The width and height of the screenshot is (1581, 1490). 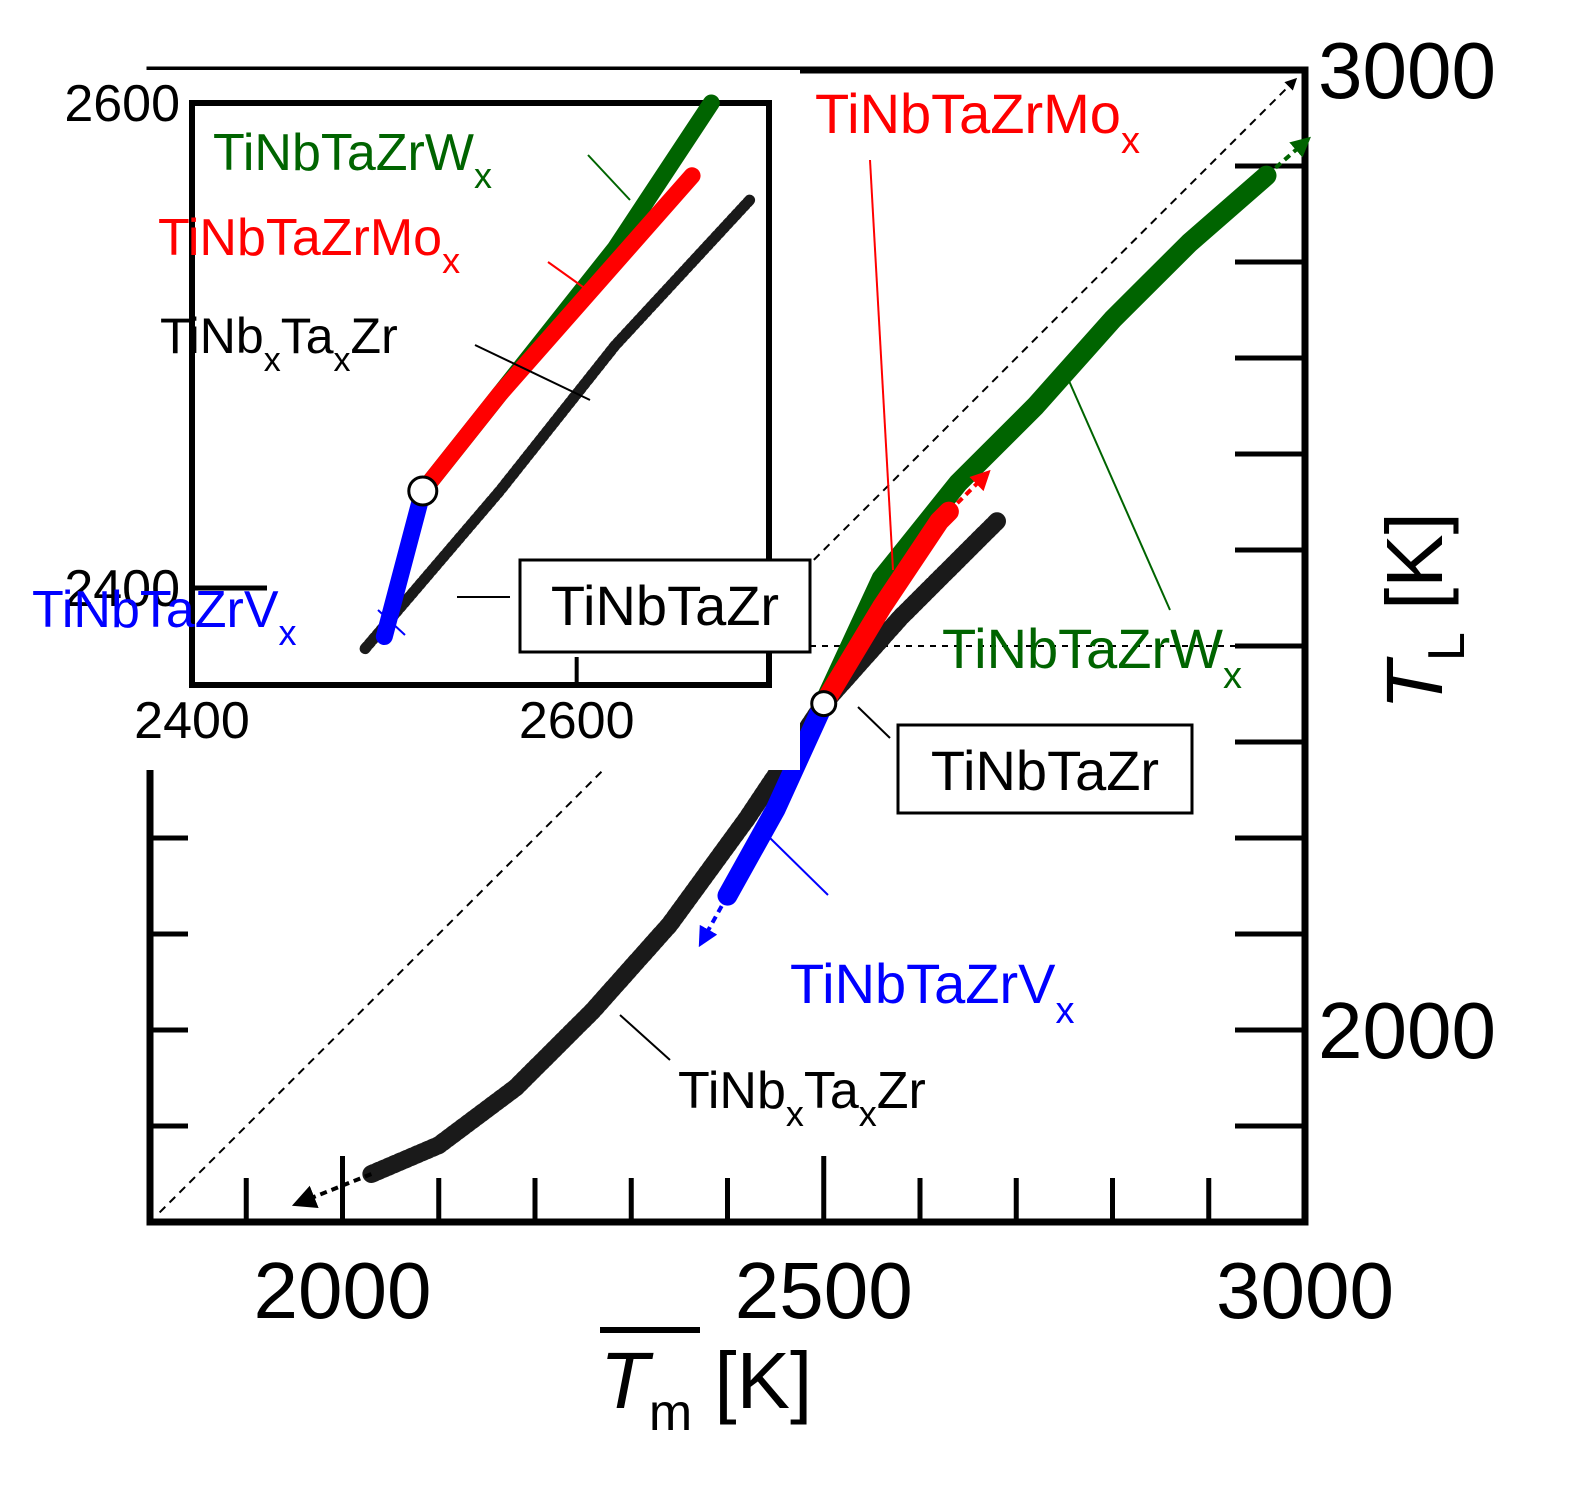 What do you see at coordinates (1407, 70) in the screenshot?
I see `y-tick-label: 3000` at bounding box center [1407, 70].